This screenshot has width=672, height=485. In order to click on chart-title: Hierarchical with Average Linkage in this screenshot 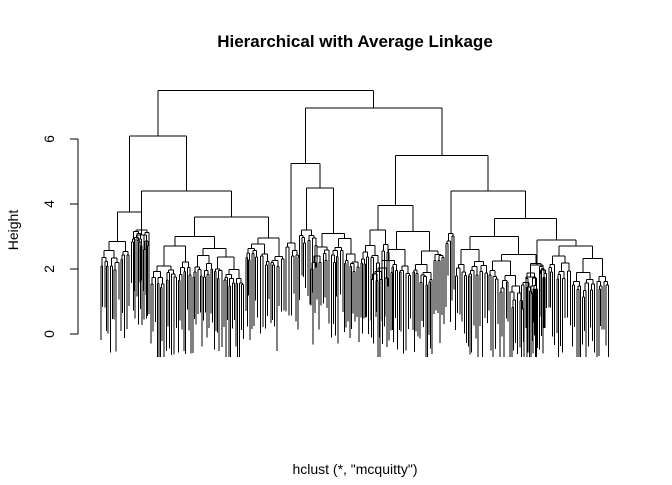, I will do `click(355, 41)`.